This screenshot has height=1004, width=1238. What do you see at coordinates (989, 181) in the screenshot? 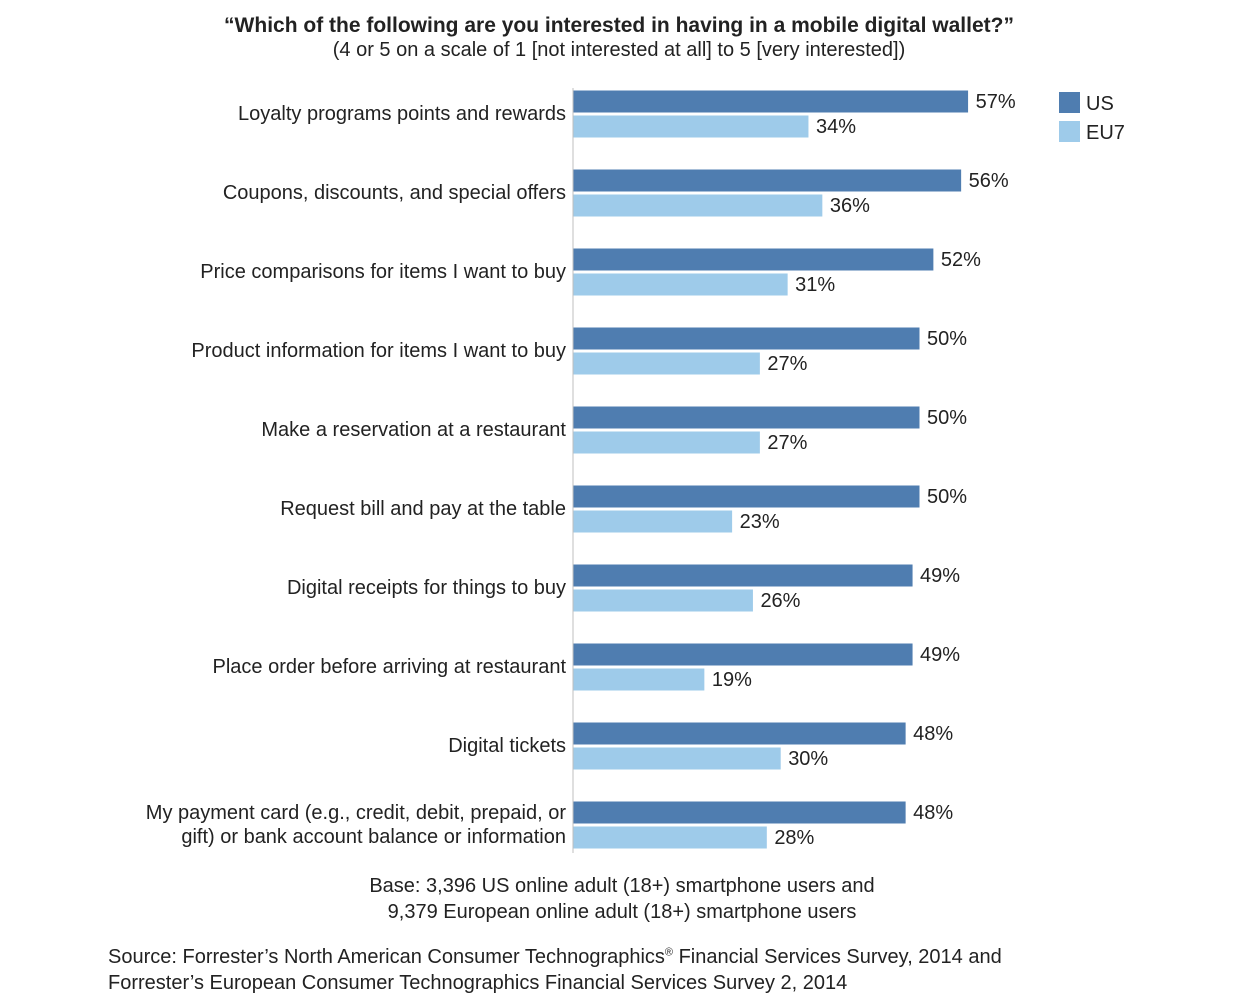
I see `data-label-us: 56%` at bounding box center [989, 181].